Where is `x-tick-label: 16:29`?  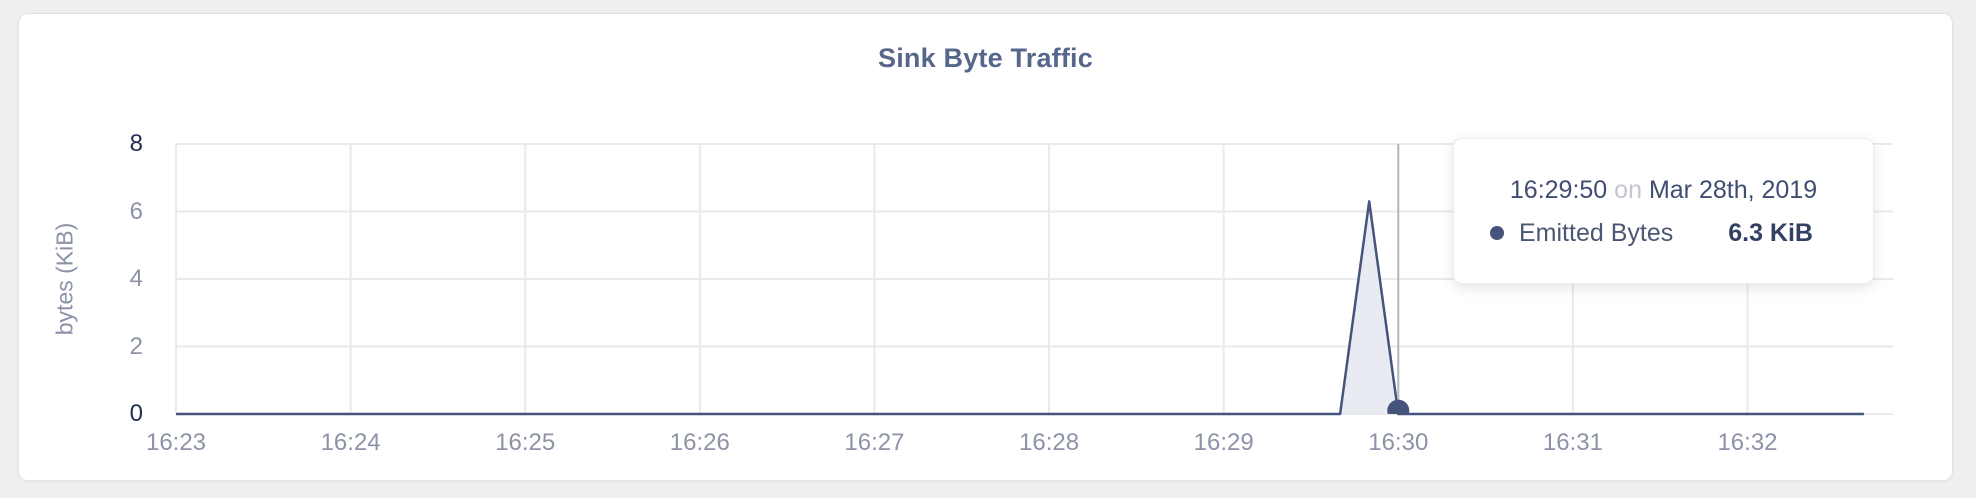 x-tick-label: 16:29 is located at coordinates (1223, 442).